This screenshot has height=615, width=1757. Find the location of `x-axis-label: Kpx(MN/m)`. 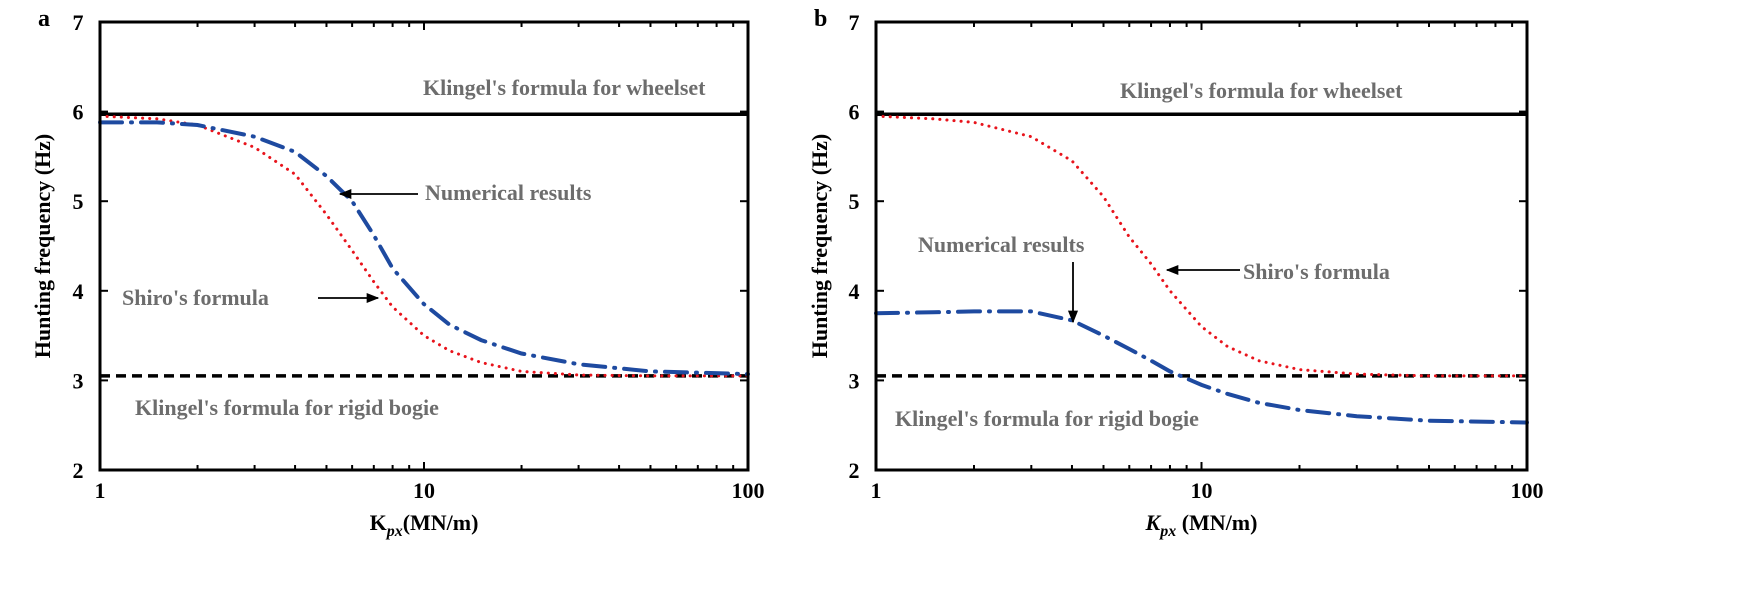

x-axis-label: Kpx(MN/m) is located at coordinates (424, 525).